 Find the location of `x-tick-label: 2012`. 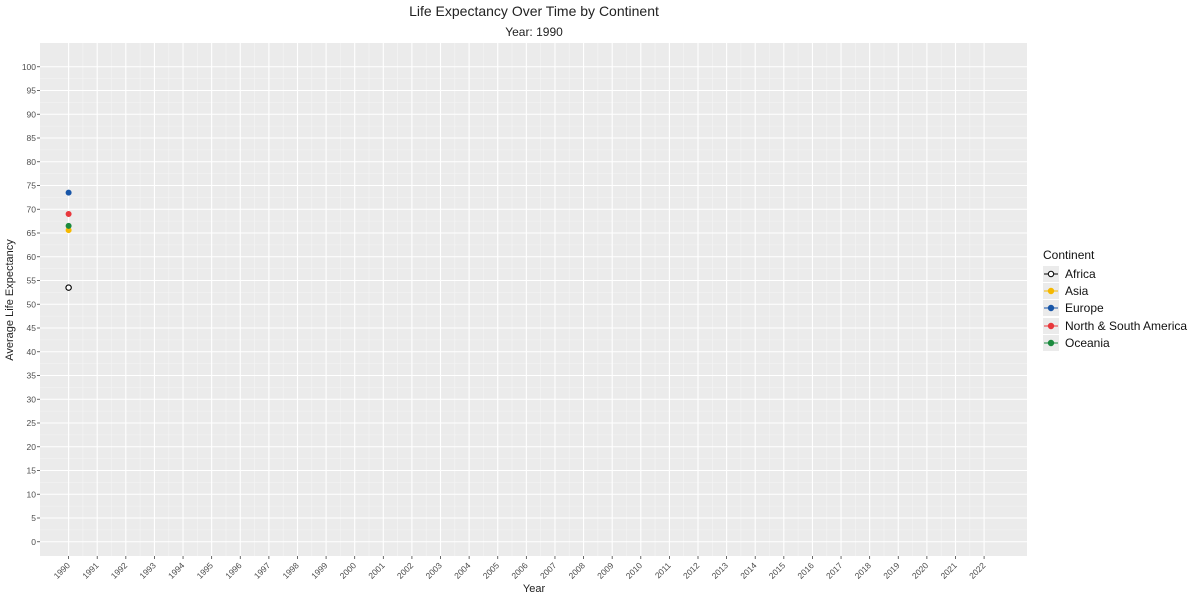

x-tick-label: 2012 is located at coordinates (691, 570).